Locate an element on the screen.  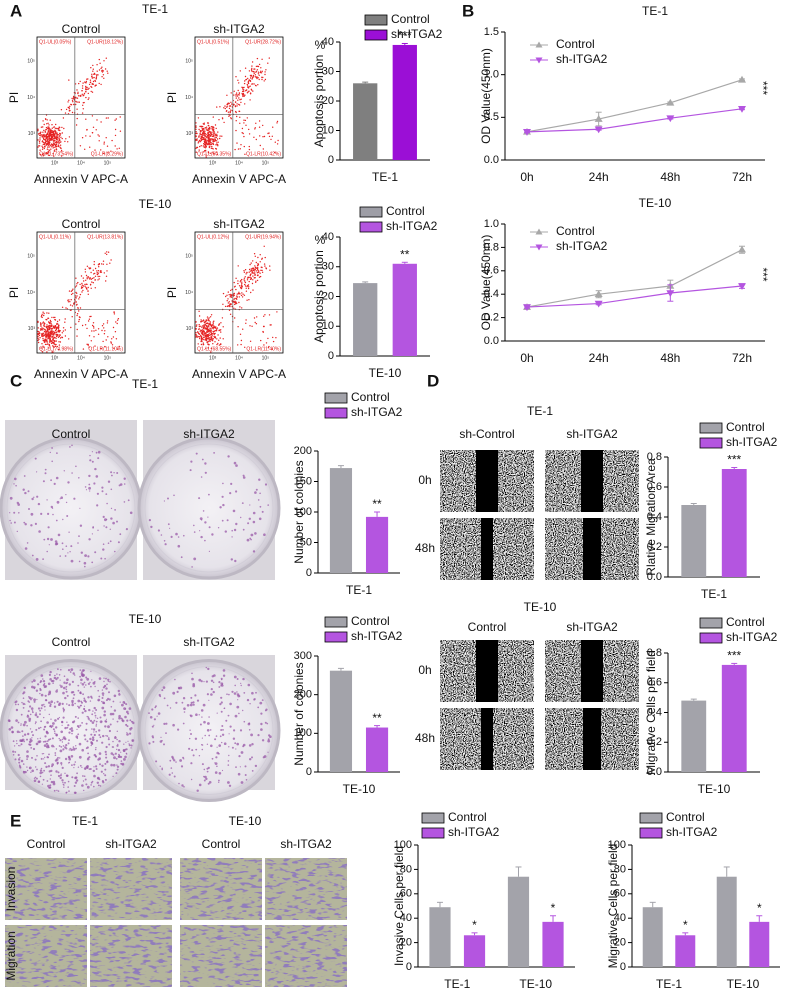
y-tick-label: 200 is located at coordinates (303, 695).